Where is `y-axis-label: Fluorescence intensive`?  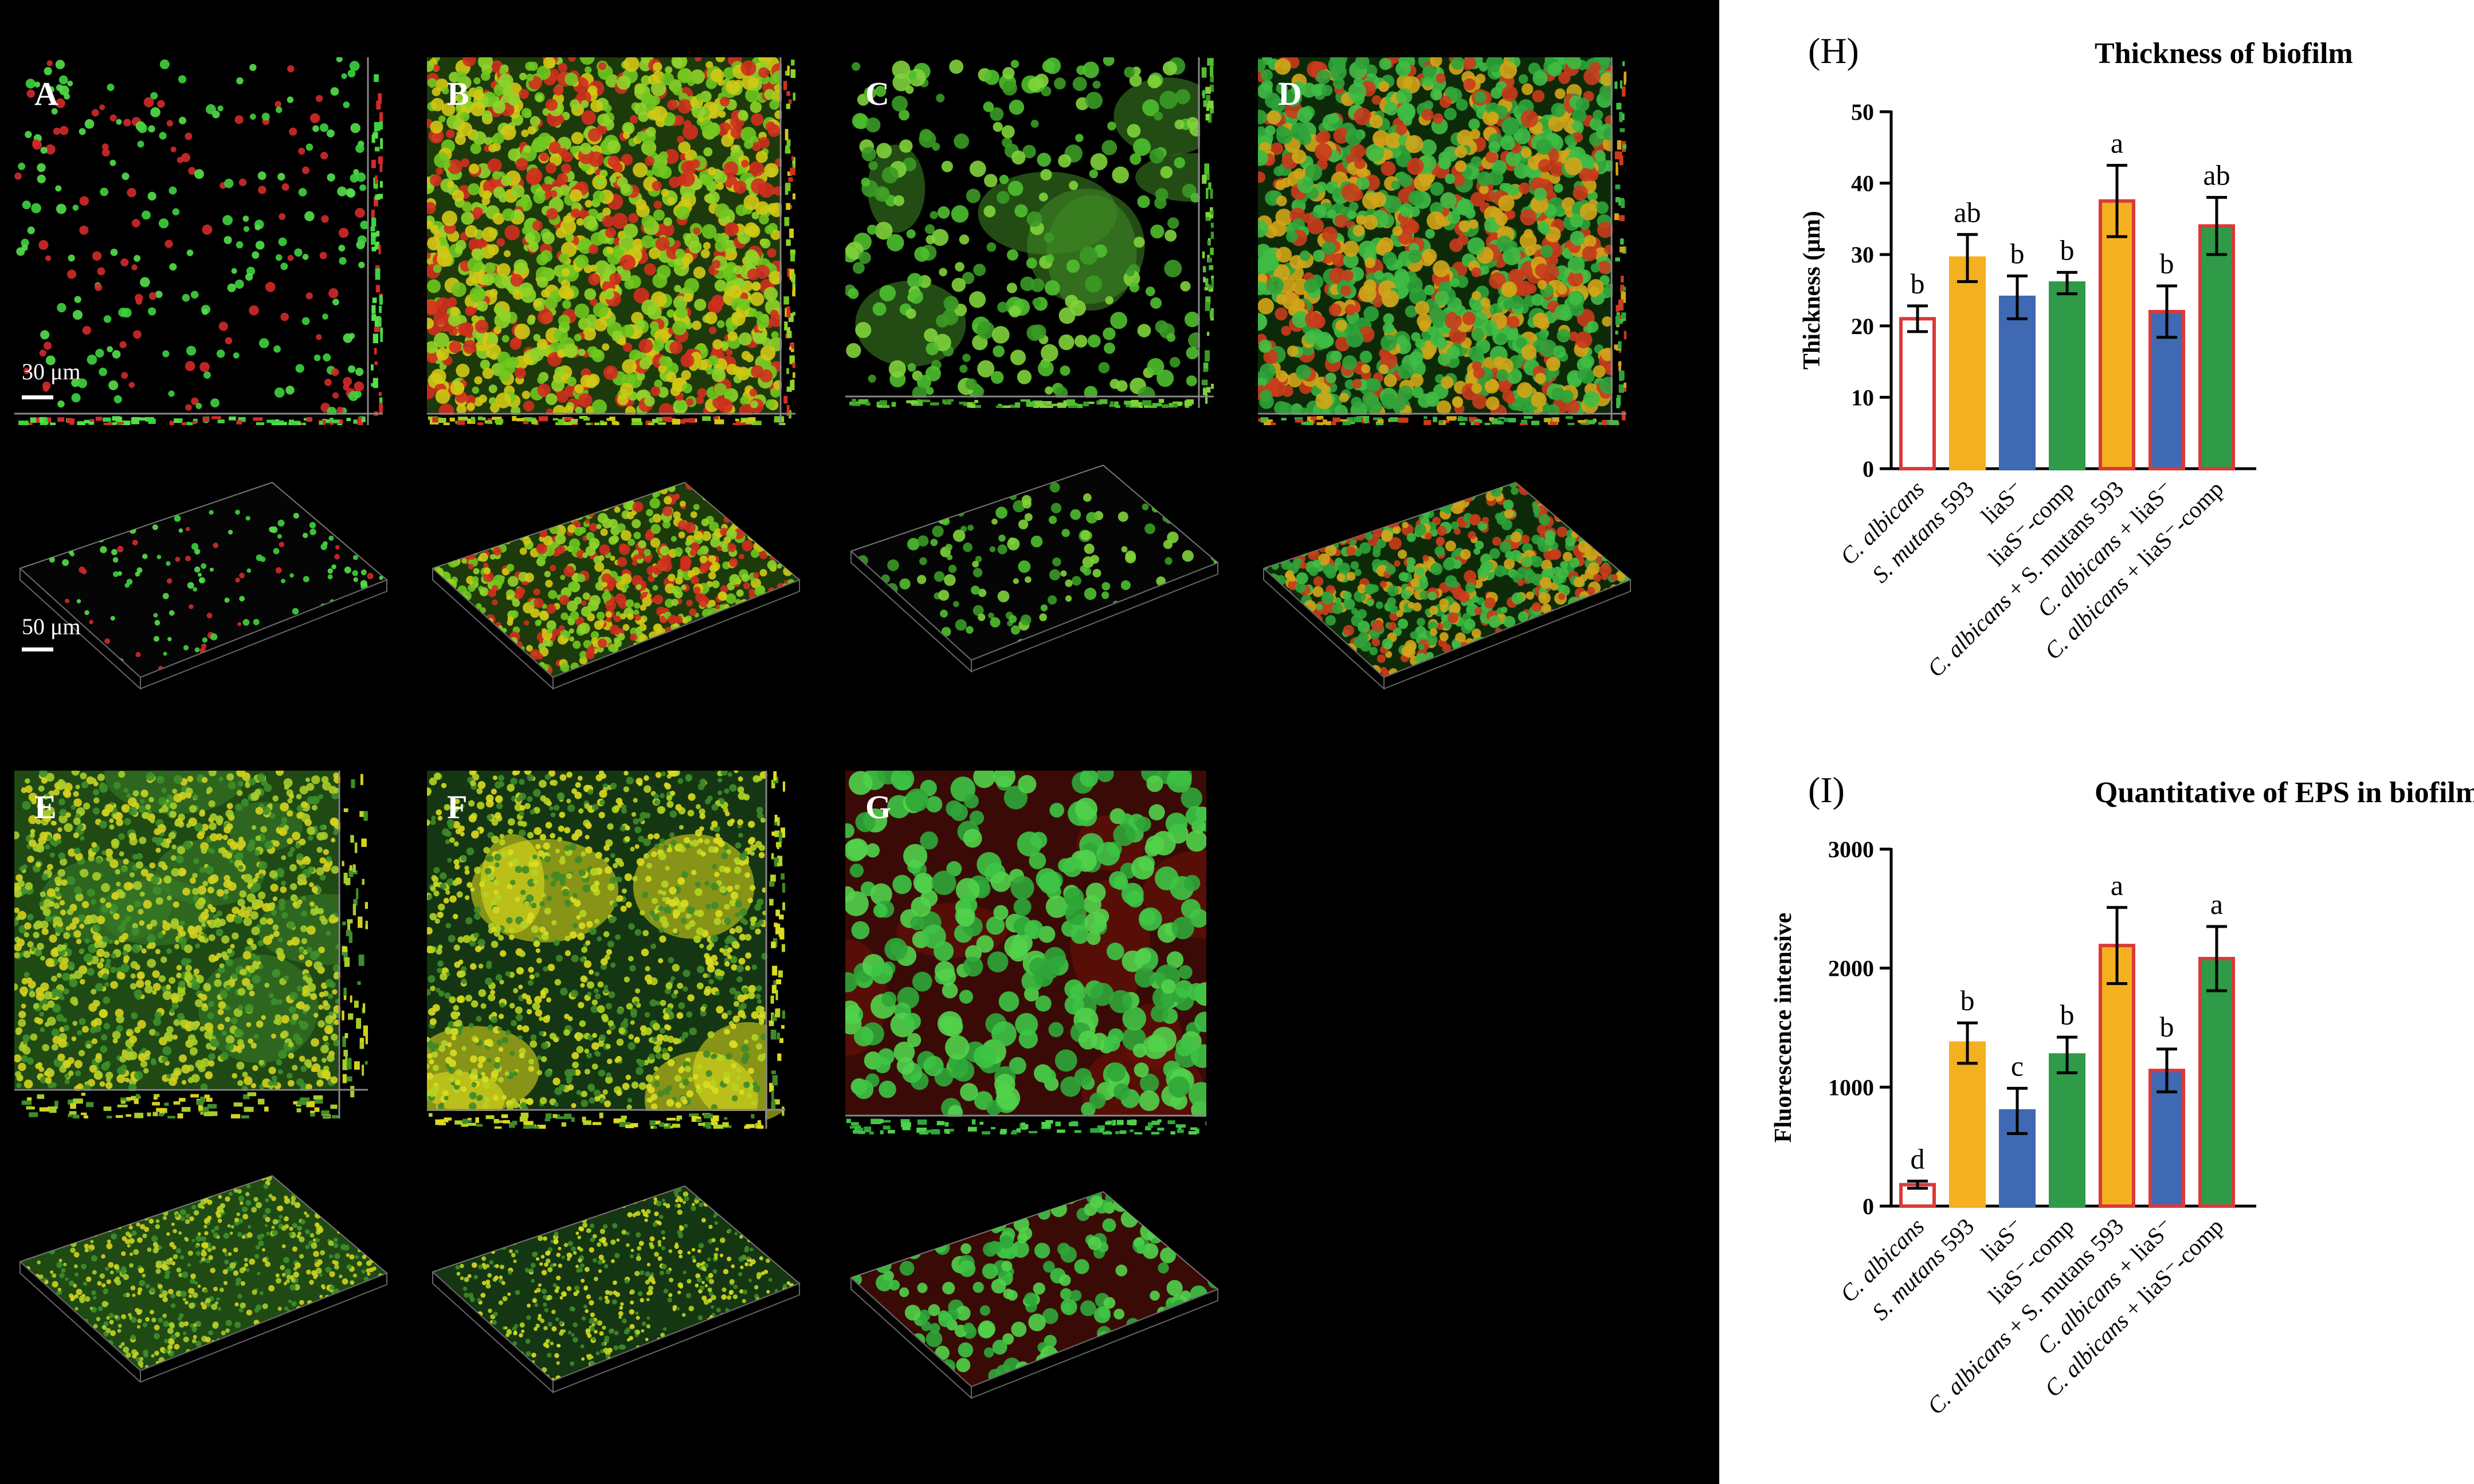 y-axis-label: Fluorescence intensive is located at coordinates (1784, 1028).